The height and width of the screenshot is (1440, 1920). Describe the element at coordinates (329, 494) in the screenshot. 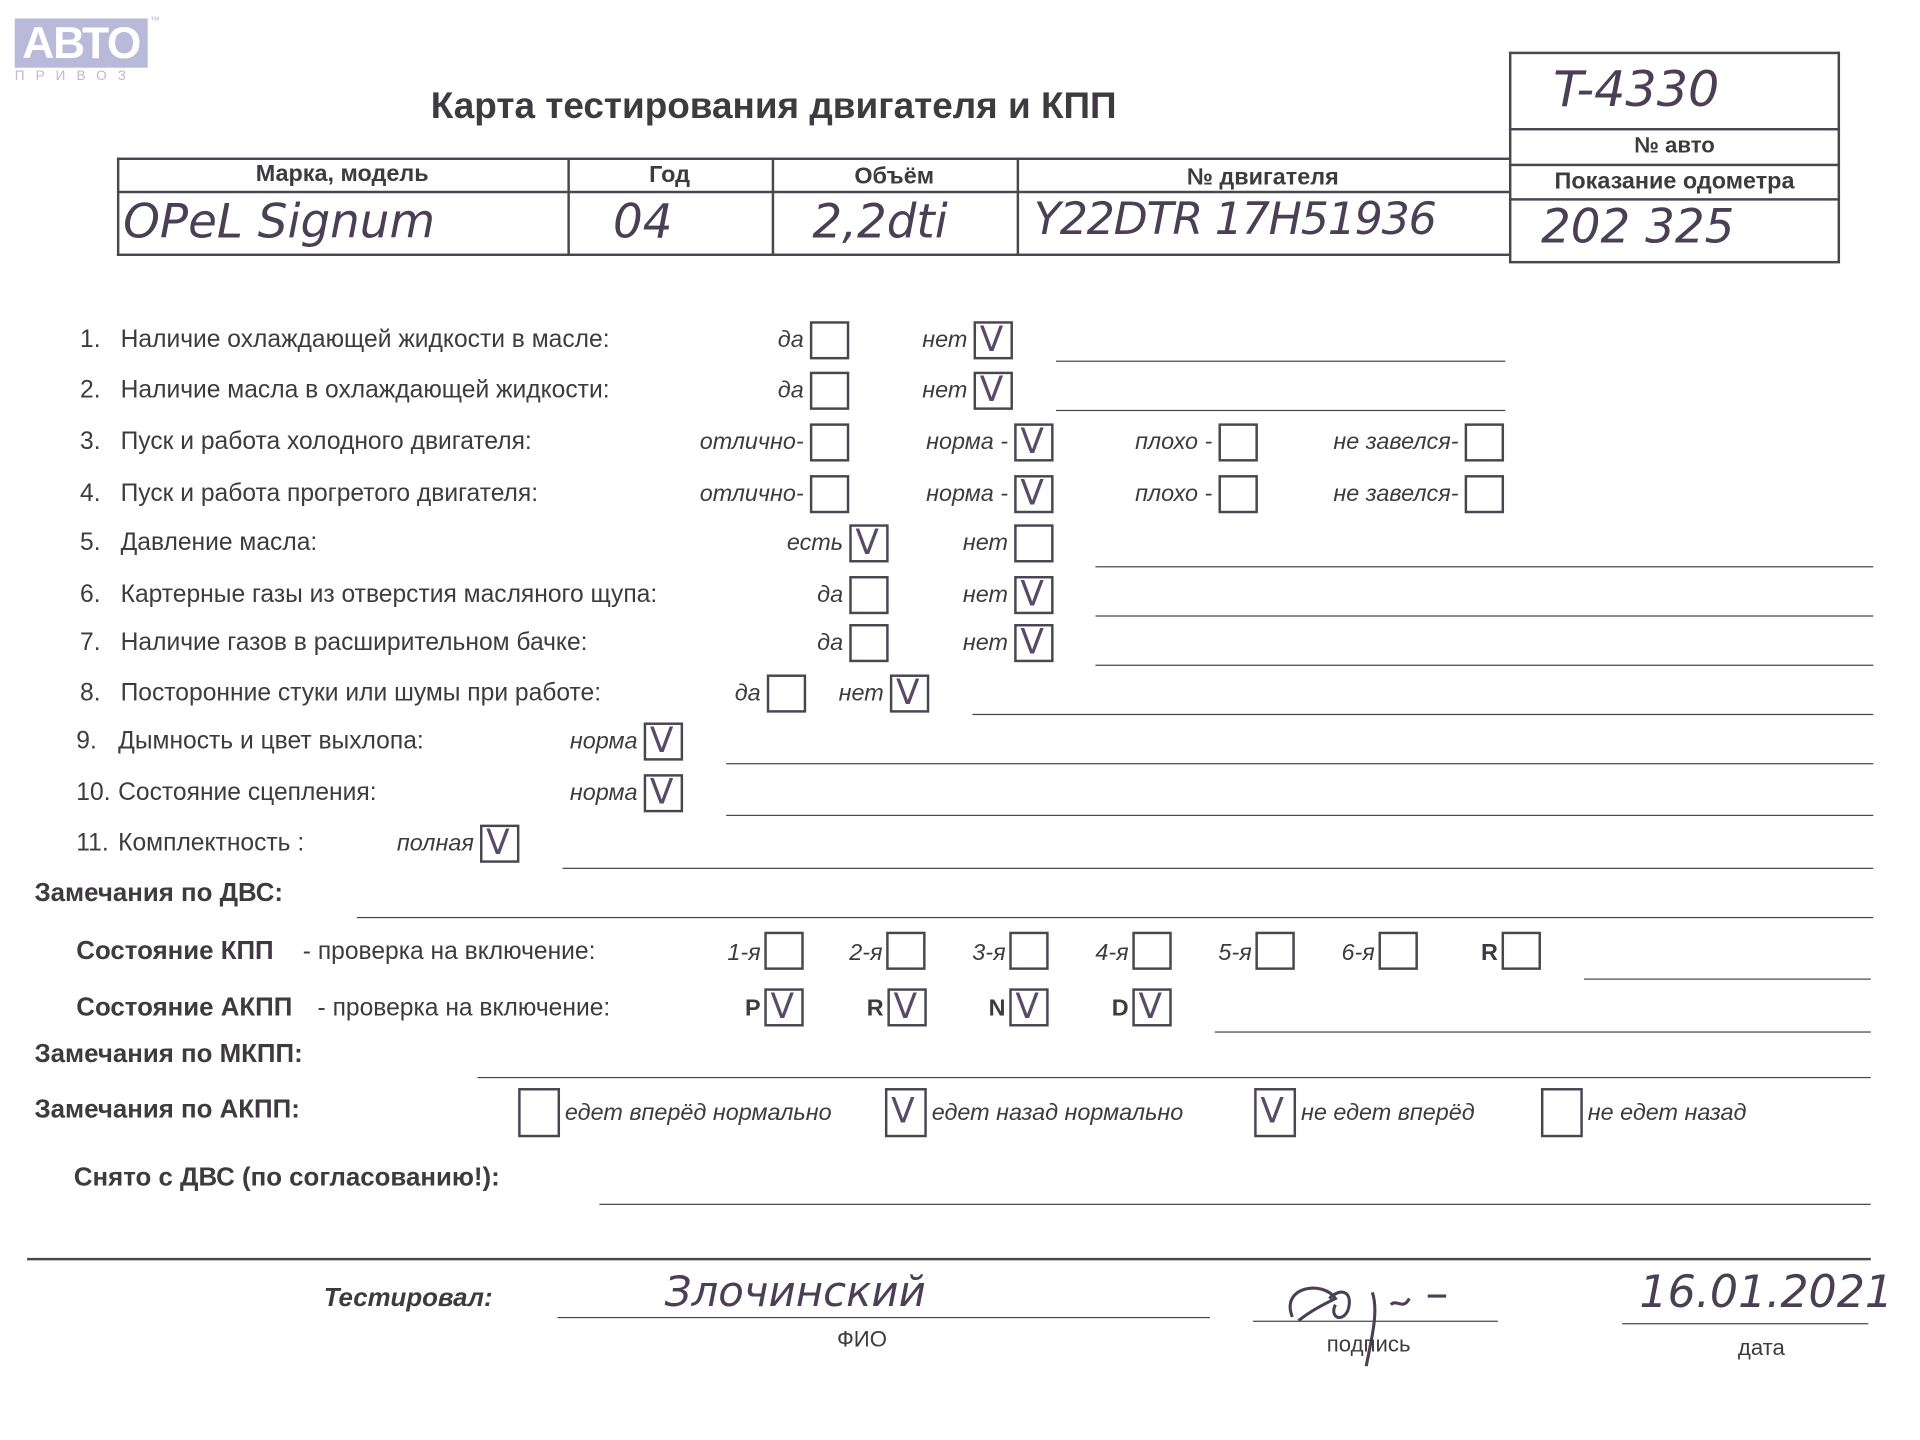

I see `item-label: Пуск и работа прогретого двигателя:` at that location.